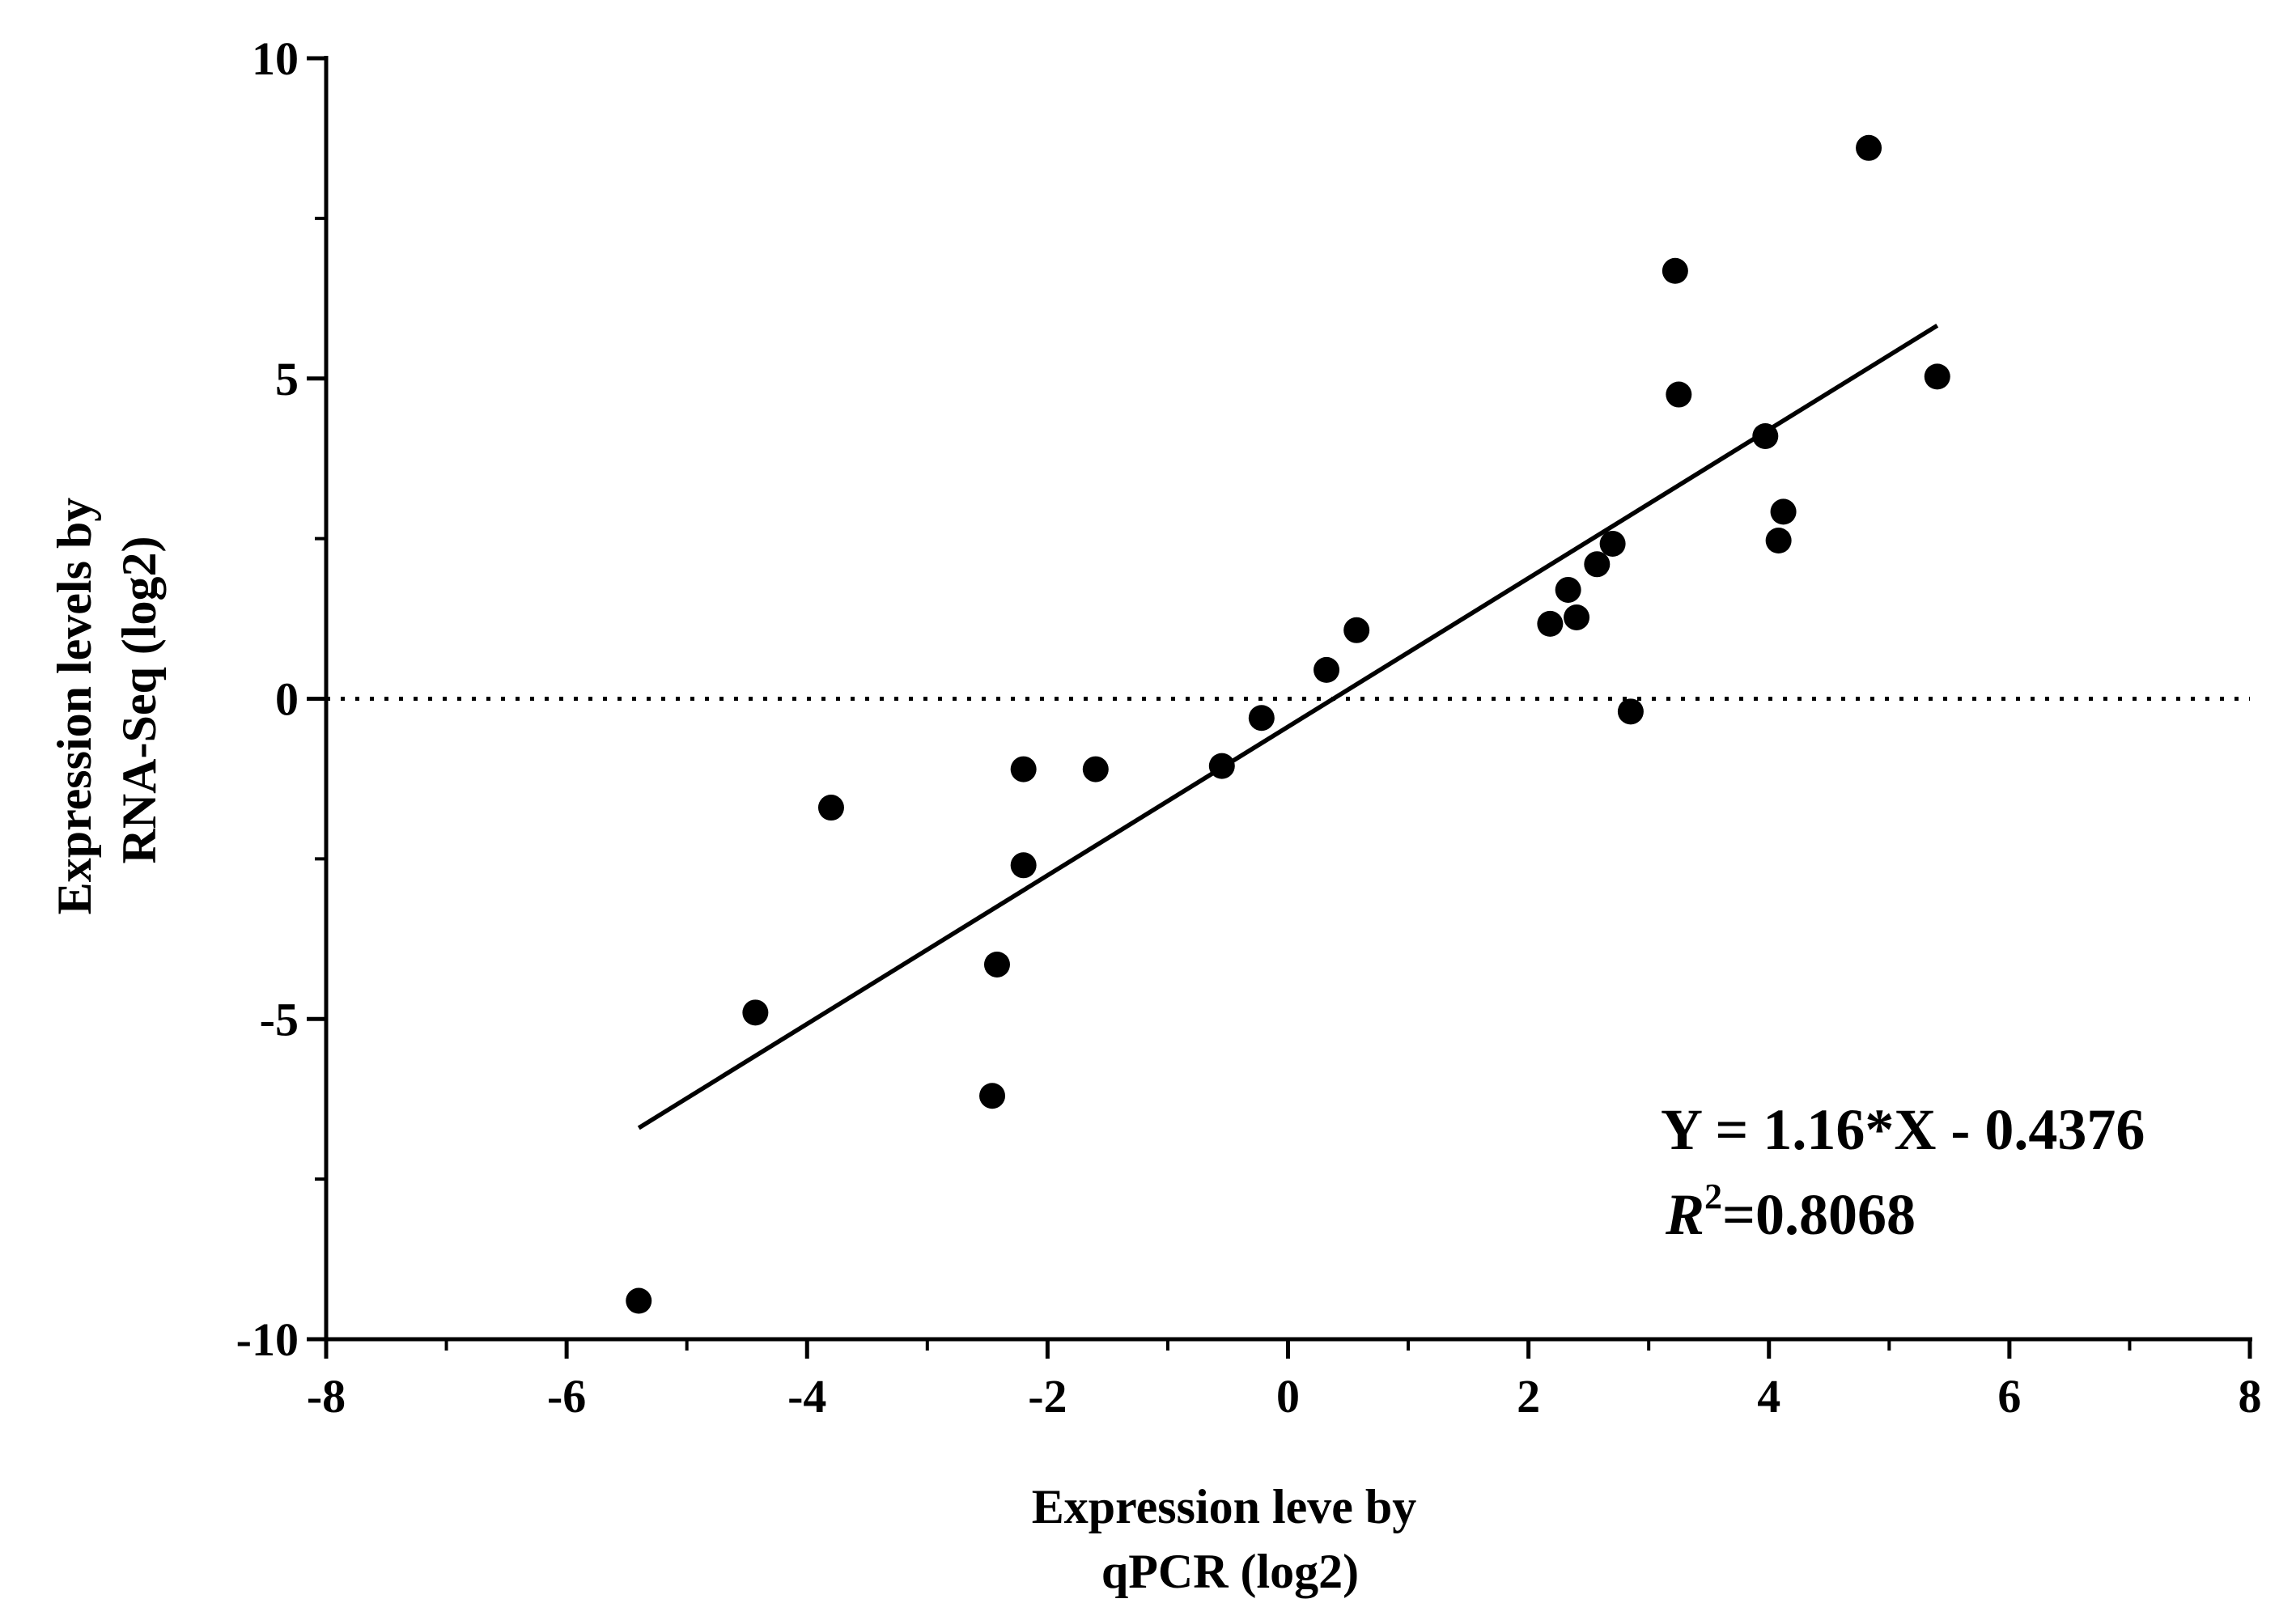 This screenshot has width=2296, height=1620. Describe the element at coordinates (2250, 1396) in the screenshot. I see `x-tick-label: 8` at that location.